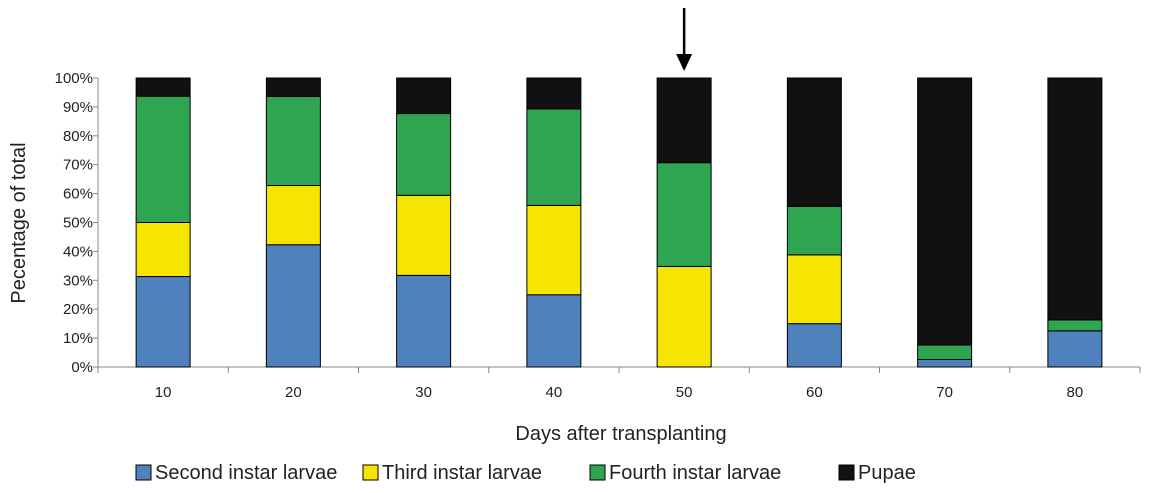  Describe the element at coordinates (695, 473) in the screenshot. I see `legend-label: Fourth instar larvae` at that location.